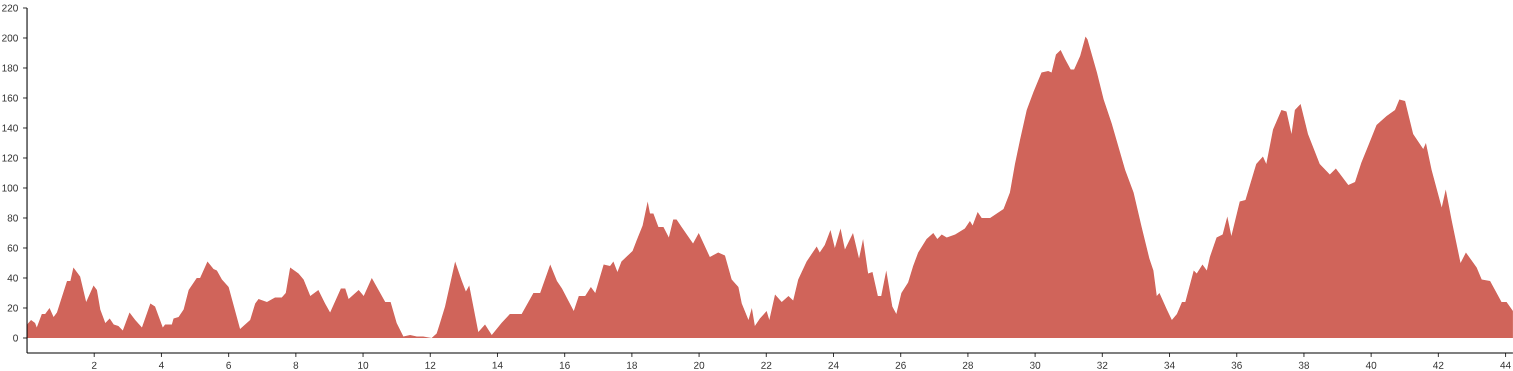  I want to click on y-tick-label: 200, so click(10, 38).